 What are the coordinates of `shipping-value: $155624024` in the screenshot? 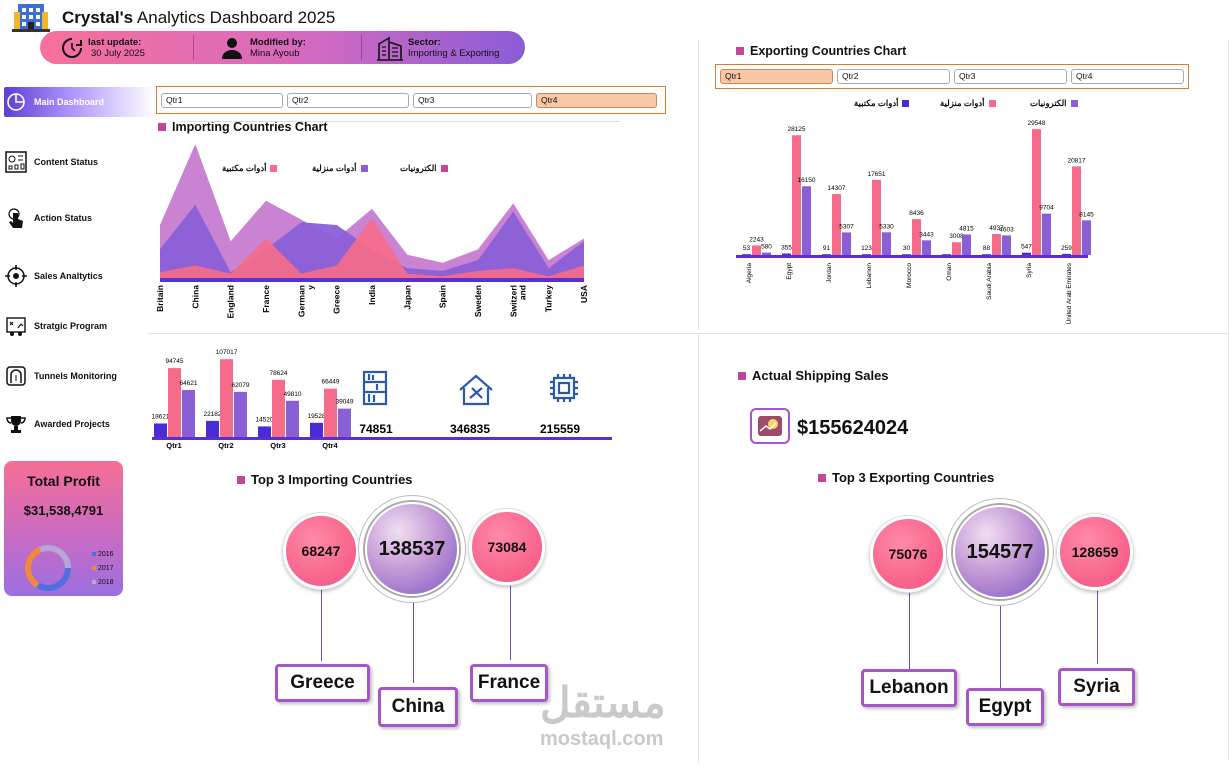 It's located at (853, 428).